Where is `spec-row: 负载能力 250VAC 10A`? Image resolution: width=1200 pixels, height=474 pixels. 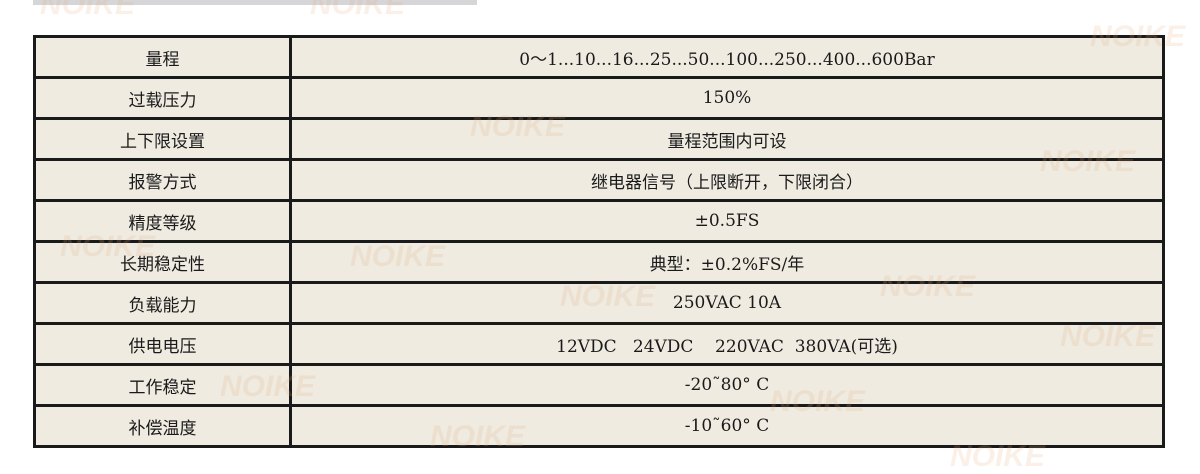
spec-row: 负载能力 250VAC 10A is located at coordinates (599, 303).